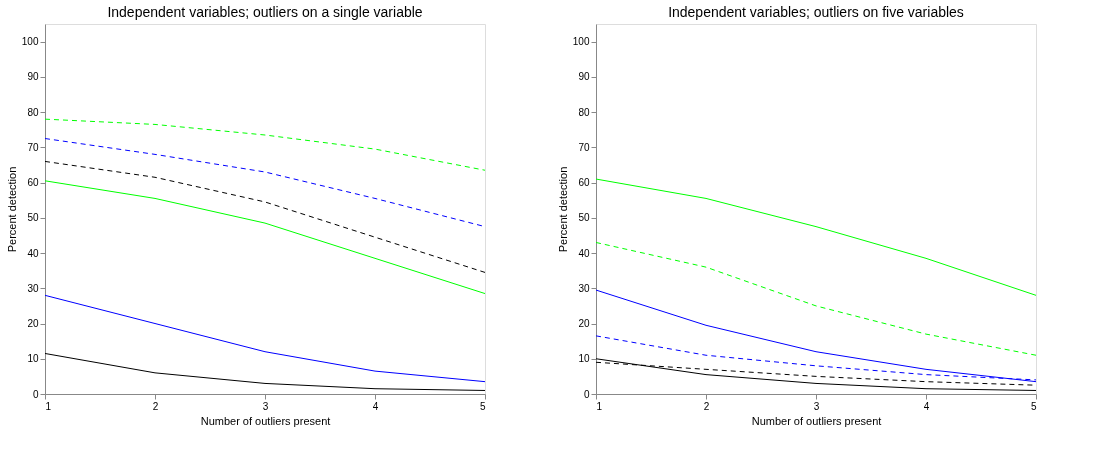 The width and height of the screenshot is (1117, 450). What do you see at coordinates (265, 12) in the screenshot?
I see `chart-title: Independent variables; outliers on a single variable` at bounding box center [265, 12].